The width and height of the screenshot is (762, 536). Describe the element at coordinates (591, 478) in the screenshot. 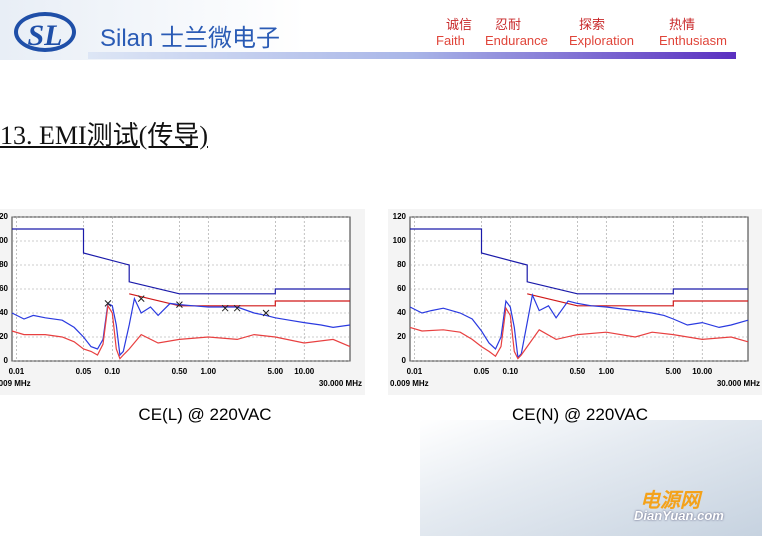

I see `background-photo` at that location.